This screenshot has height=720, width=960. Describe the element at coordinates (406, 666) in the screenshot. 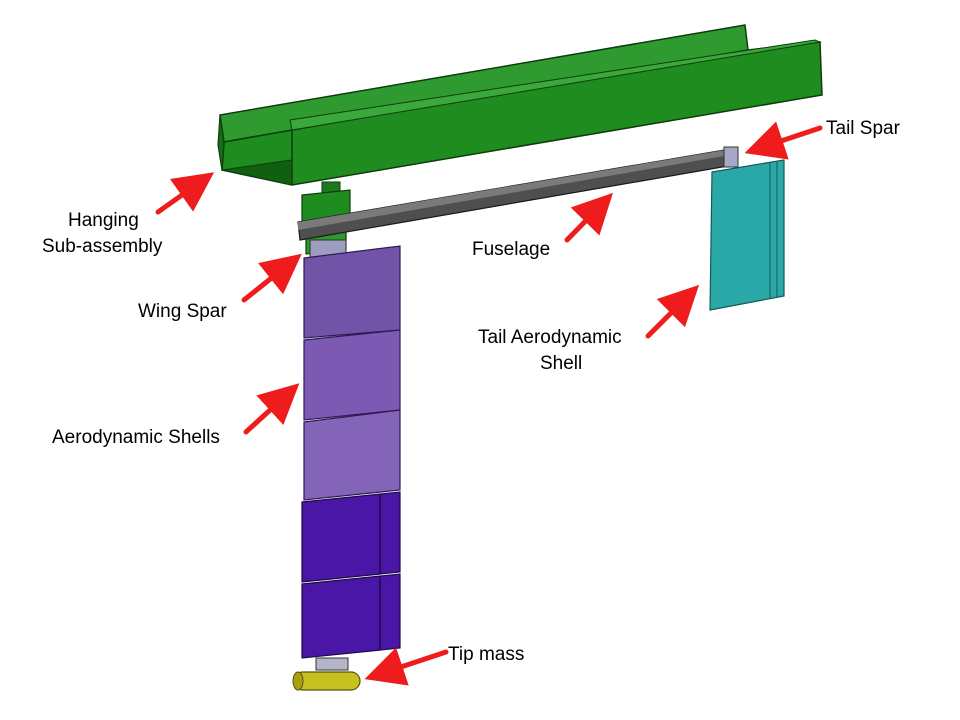

I see `arrow-tip-mass` at that location.